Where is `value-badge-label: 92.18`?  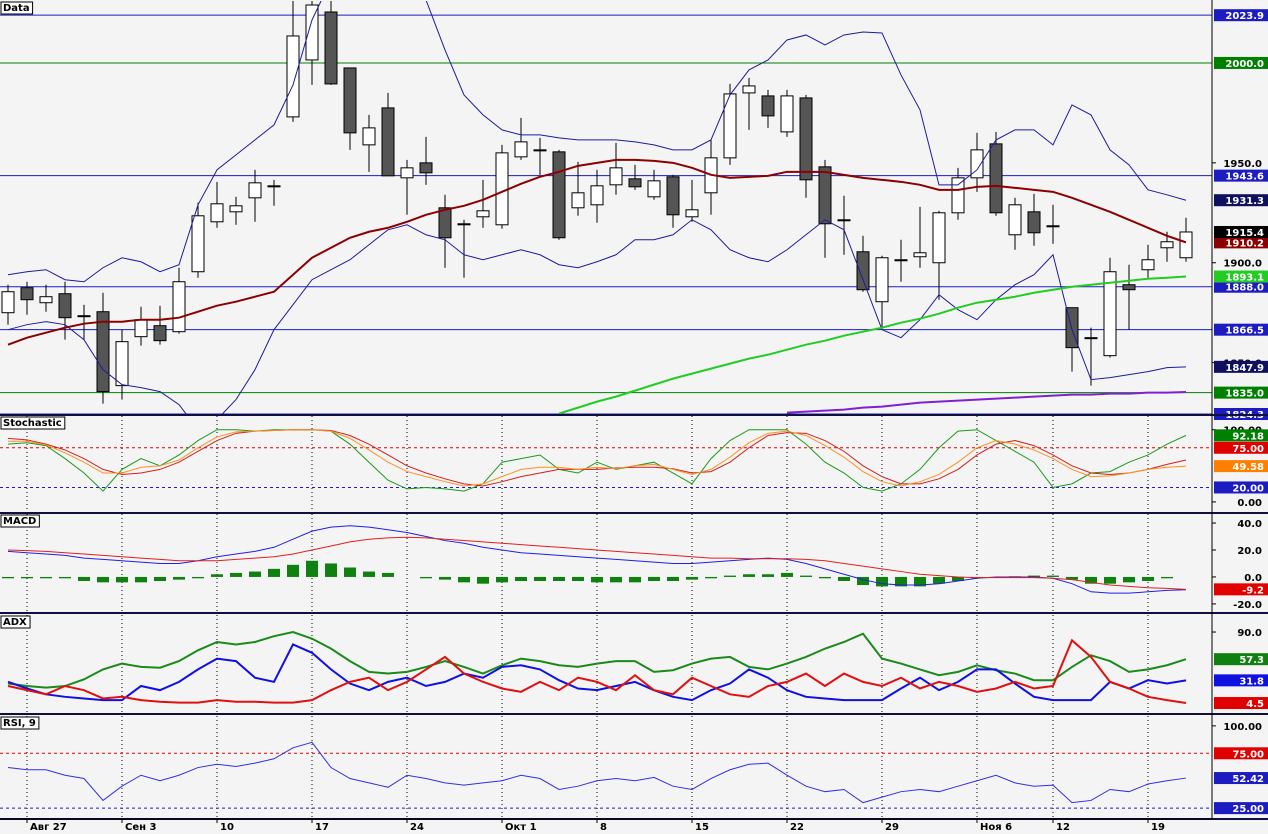 value-badge-label: 92.18 is located at coordinates (1248, 436).